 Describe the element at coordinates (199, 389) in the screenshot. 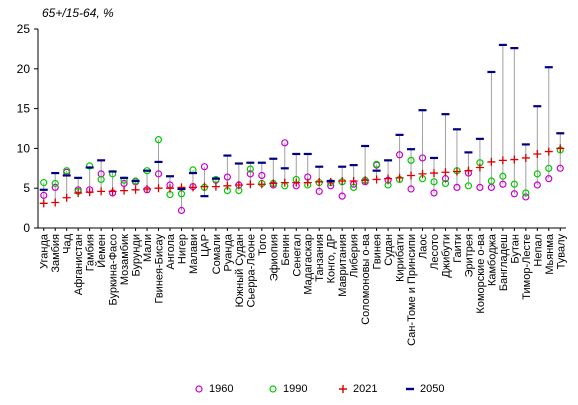

I see `legend-swatch-1960` at that location.